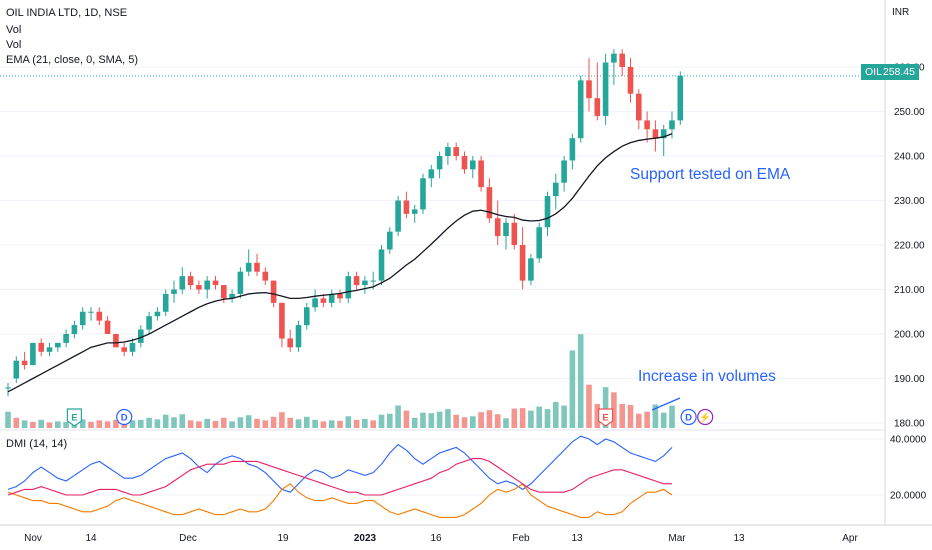 Image resolution: width=932 pixels, height=550 pixels. I want to click on ema-legend: EMA (21, close, 0, SMA, 5), so click(72, 60).